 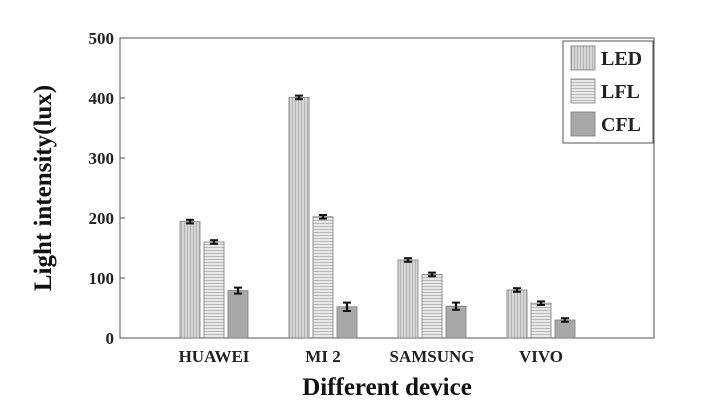 What do you see at coordinates (621, 125) in the screenshot?
I see `legend-label-cfl: CFL` at bounding box center [621, 125].